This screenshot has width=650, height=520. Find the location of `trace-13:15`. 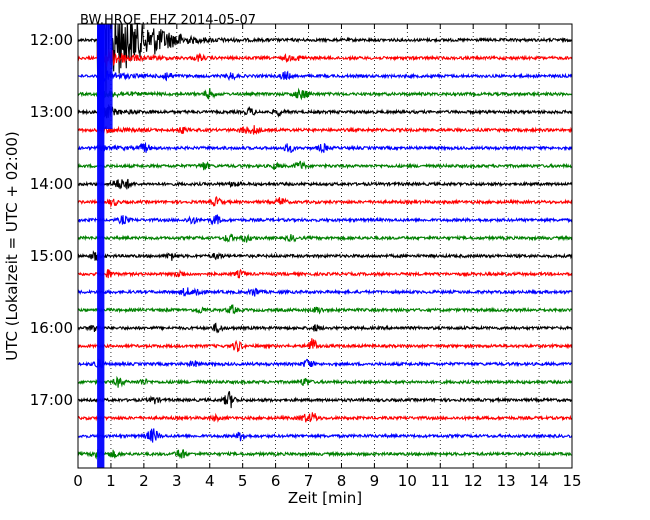

trace-13:15 is located at coordinates (325, 130).